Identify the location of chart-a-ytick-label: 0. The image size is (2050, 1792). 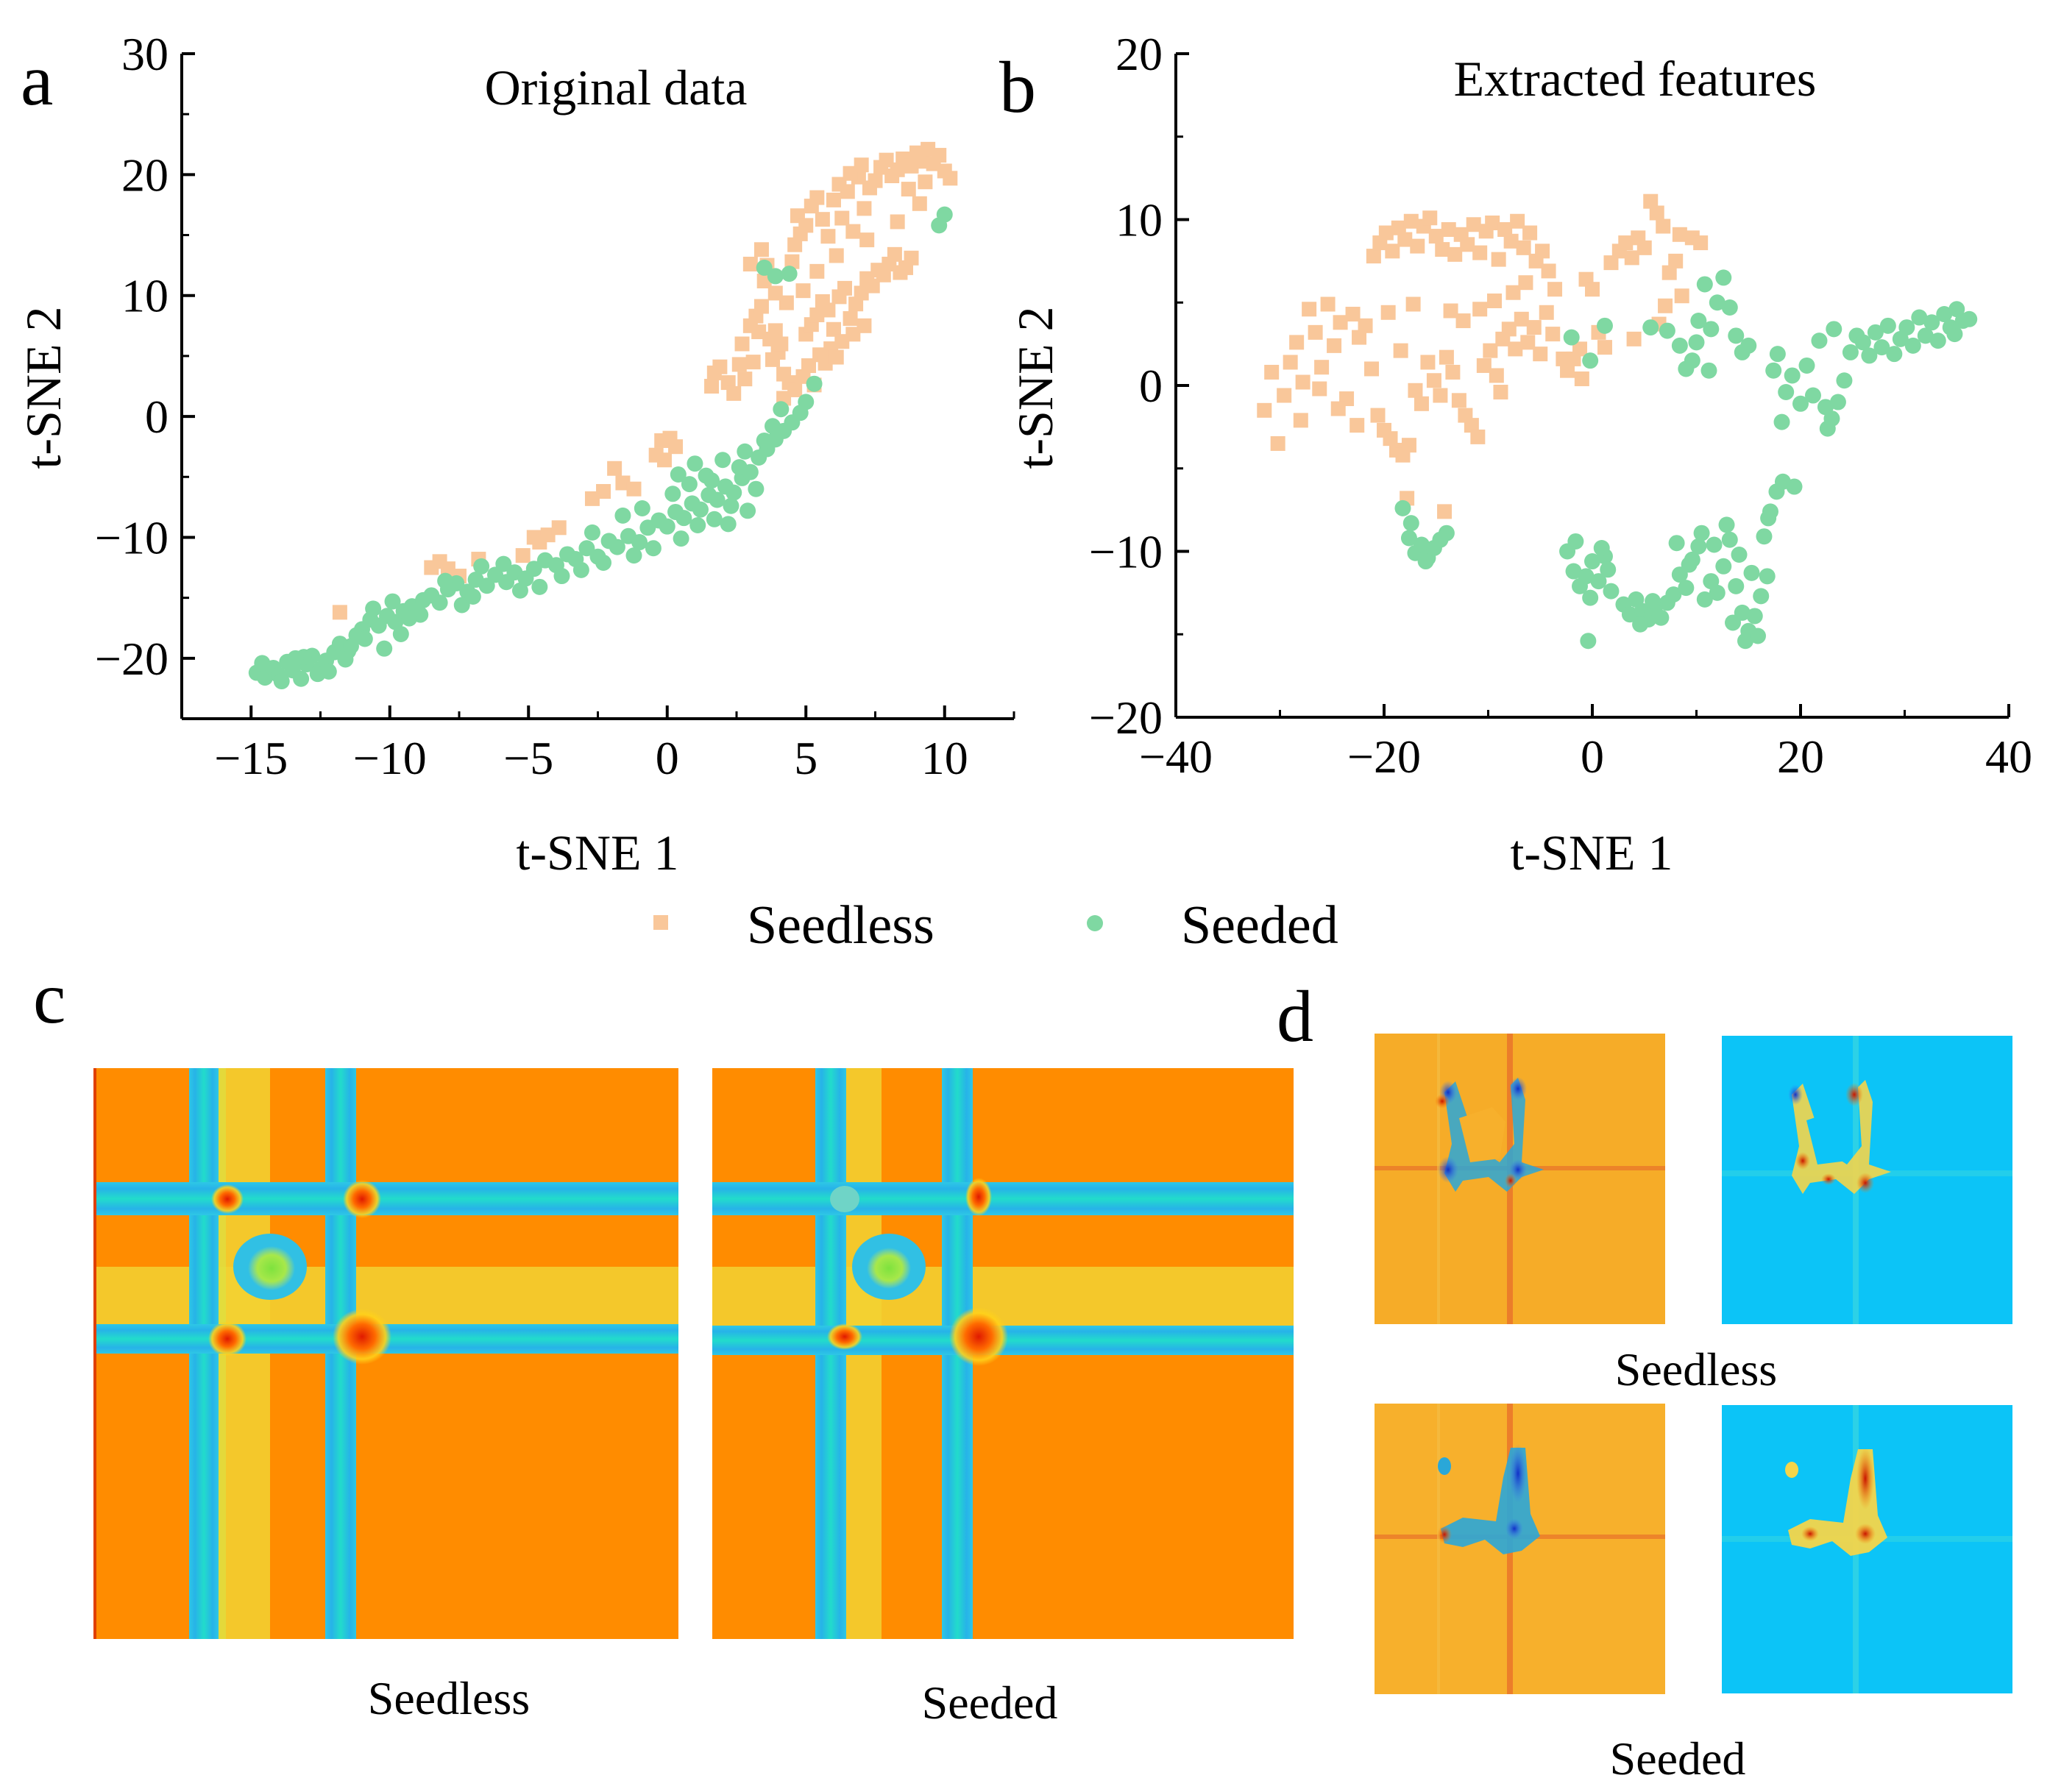
(157, 417).